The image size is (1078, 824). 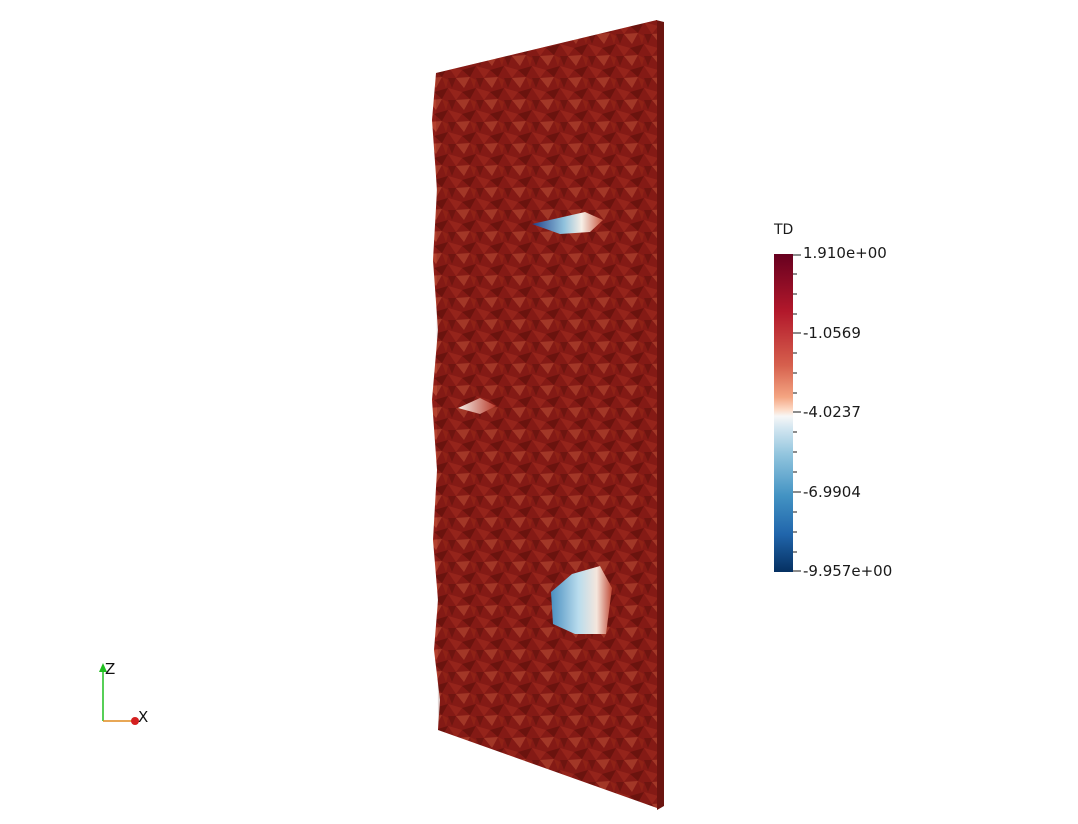 What do you see at coordinates (783, 413) in the screenshot?
I see `colorbar-gradient` at bounding box center [783, 413].